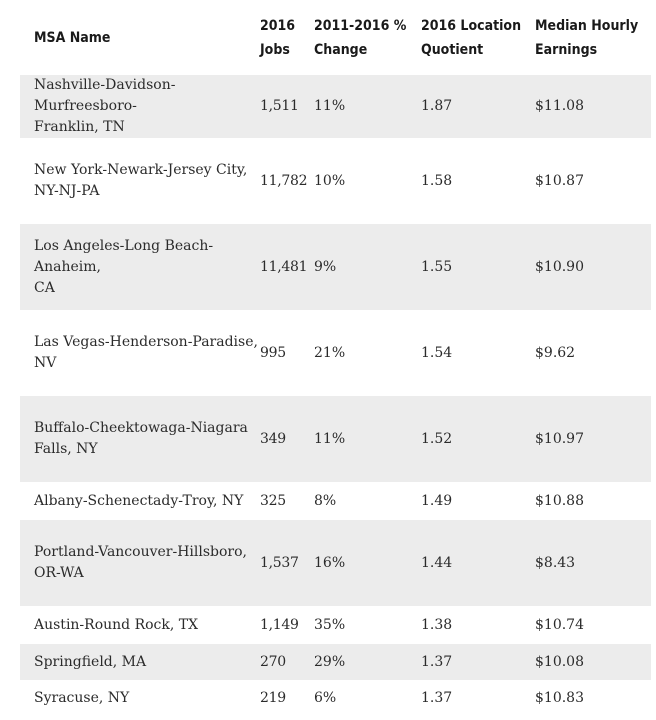  I want to click on cell-percent-change: 35%, so click(330, 624).